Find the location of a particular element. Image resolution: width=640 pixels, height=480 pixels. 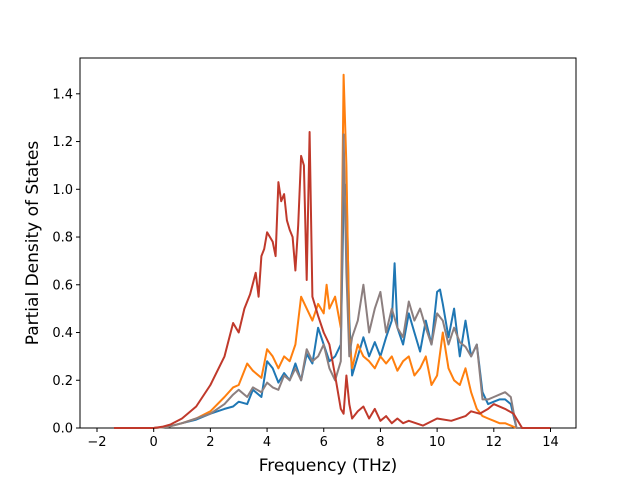

y-tick-label: 0.0 is located at coordinates (62, 429).